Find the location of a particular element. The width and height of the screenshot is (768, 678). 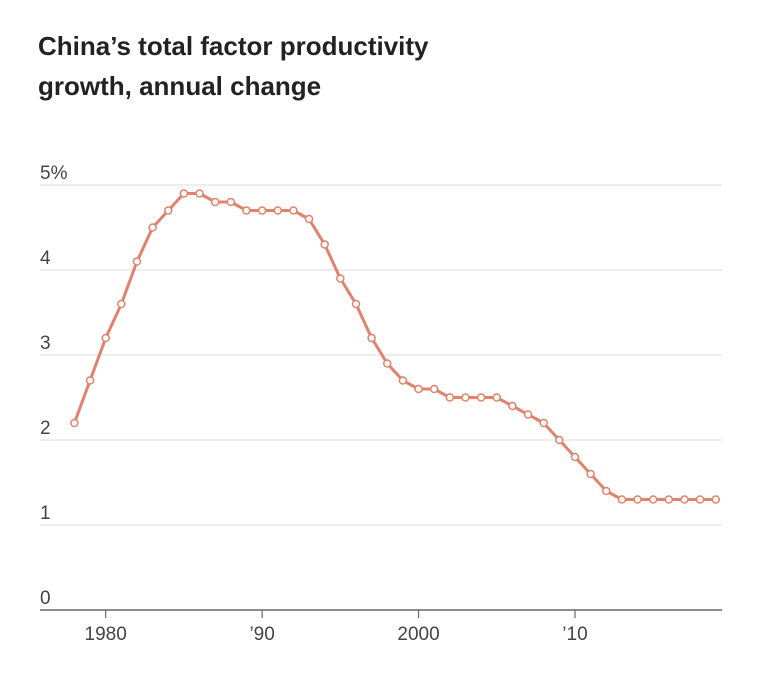

y-tick-label: 4 is located at coordinates (45, 258).